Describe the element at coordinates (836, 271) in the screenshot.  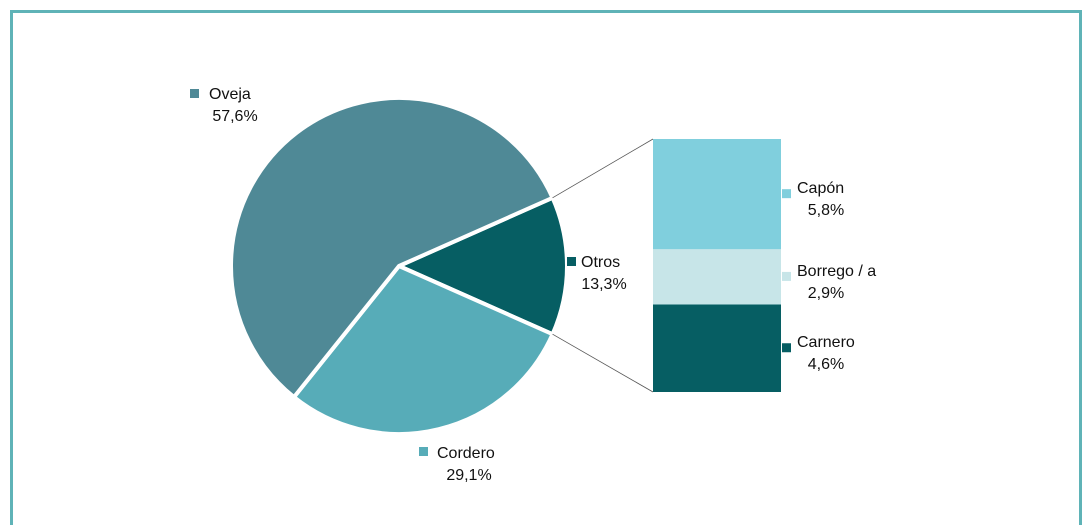
I see `bar-label-borrego-a: Borrego / a` at that location.